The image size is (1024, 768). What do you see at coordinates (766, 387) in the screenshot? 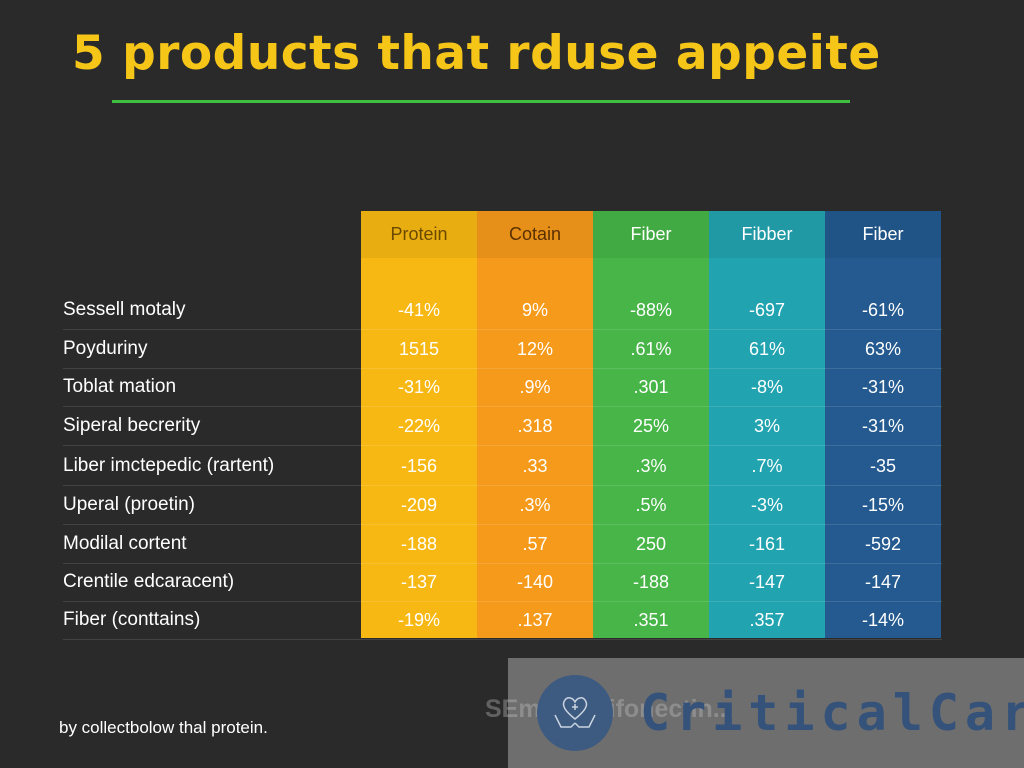
I see `table-cell: -8%` at bounding box center [766, 387].